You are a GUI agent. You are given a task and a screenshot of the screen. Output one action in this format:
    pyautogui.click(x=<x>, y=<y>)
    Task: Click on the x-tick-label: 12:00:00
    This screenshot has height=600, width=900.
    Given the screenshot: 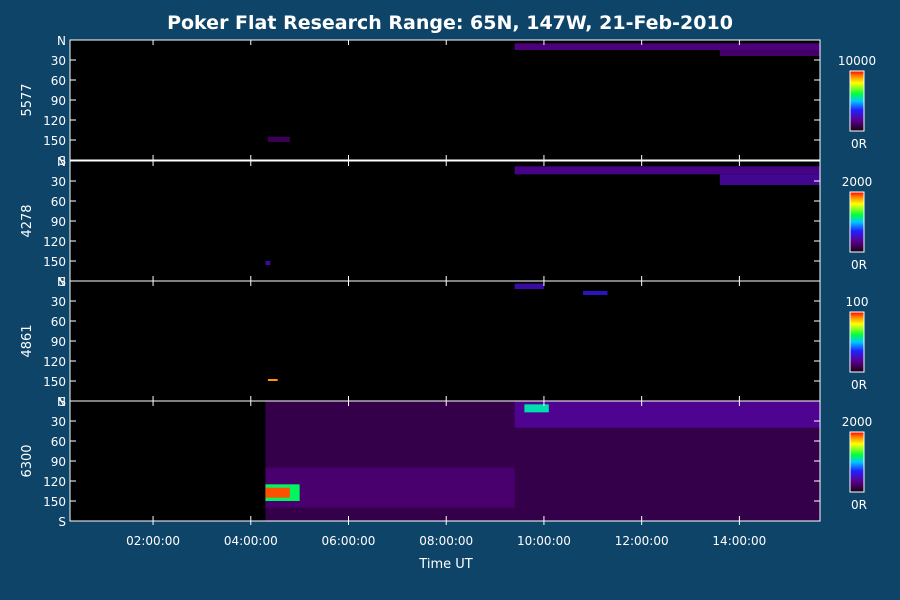 What is the action you would take?
    pyautogui.click(x=642, y=541)
    